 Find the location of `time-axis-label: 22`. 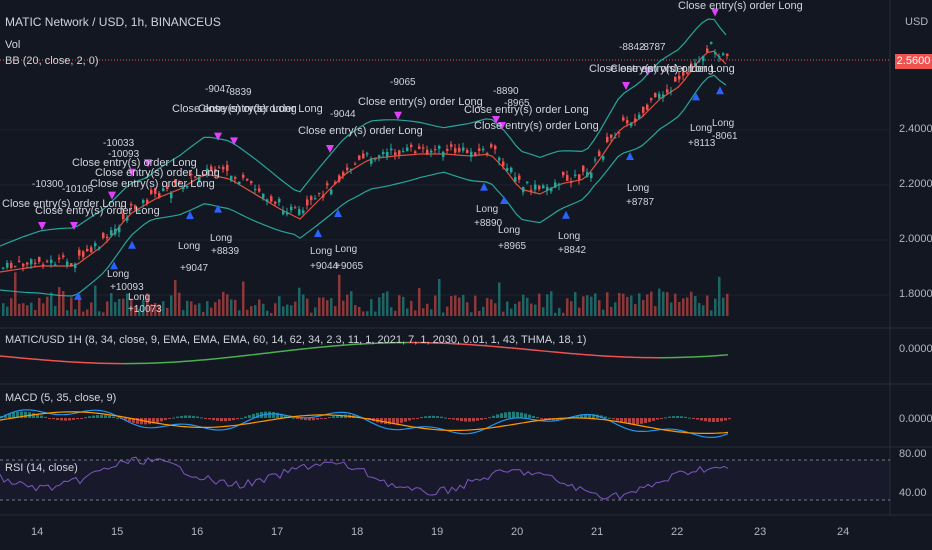

time-axis-label: 22 is located at coordinates (677, 532).